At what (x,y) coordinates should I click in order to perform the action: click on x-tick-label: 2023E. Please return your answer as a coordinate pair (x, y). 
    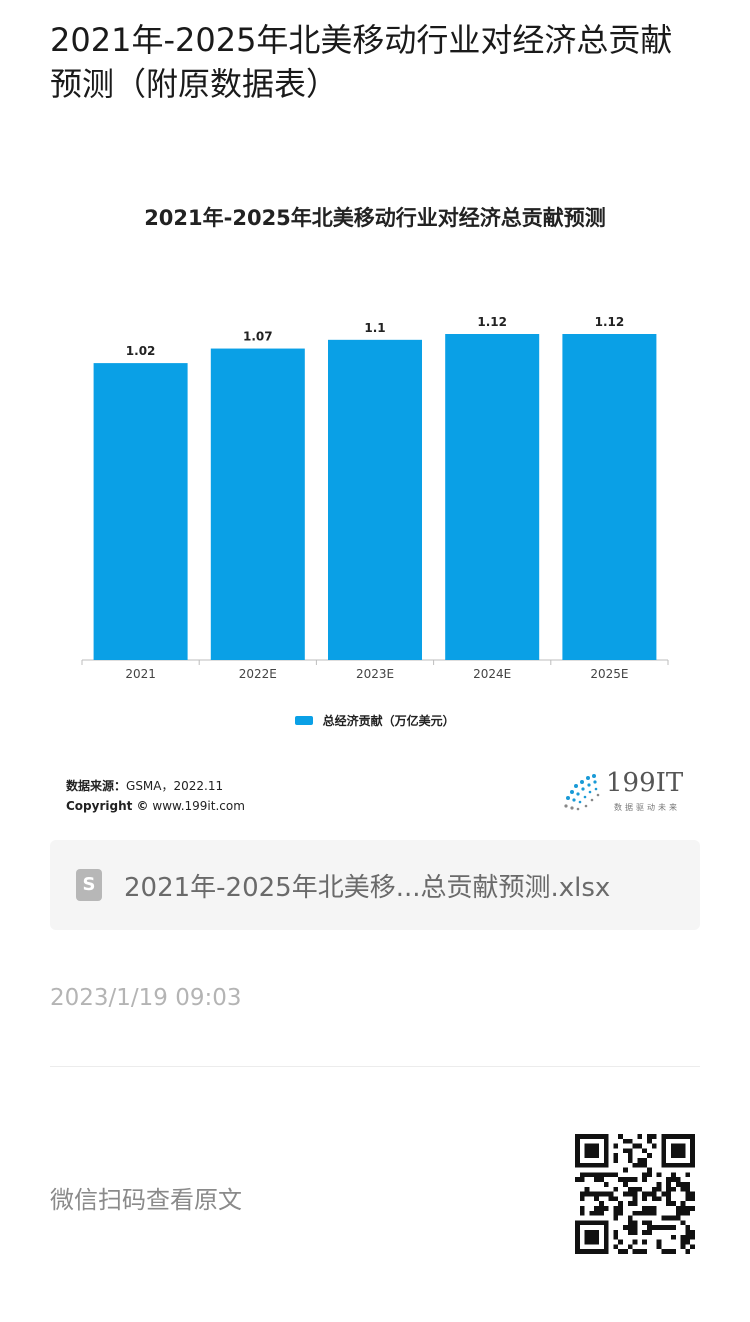
    Looking at the image, I should click on (375, 674).